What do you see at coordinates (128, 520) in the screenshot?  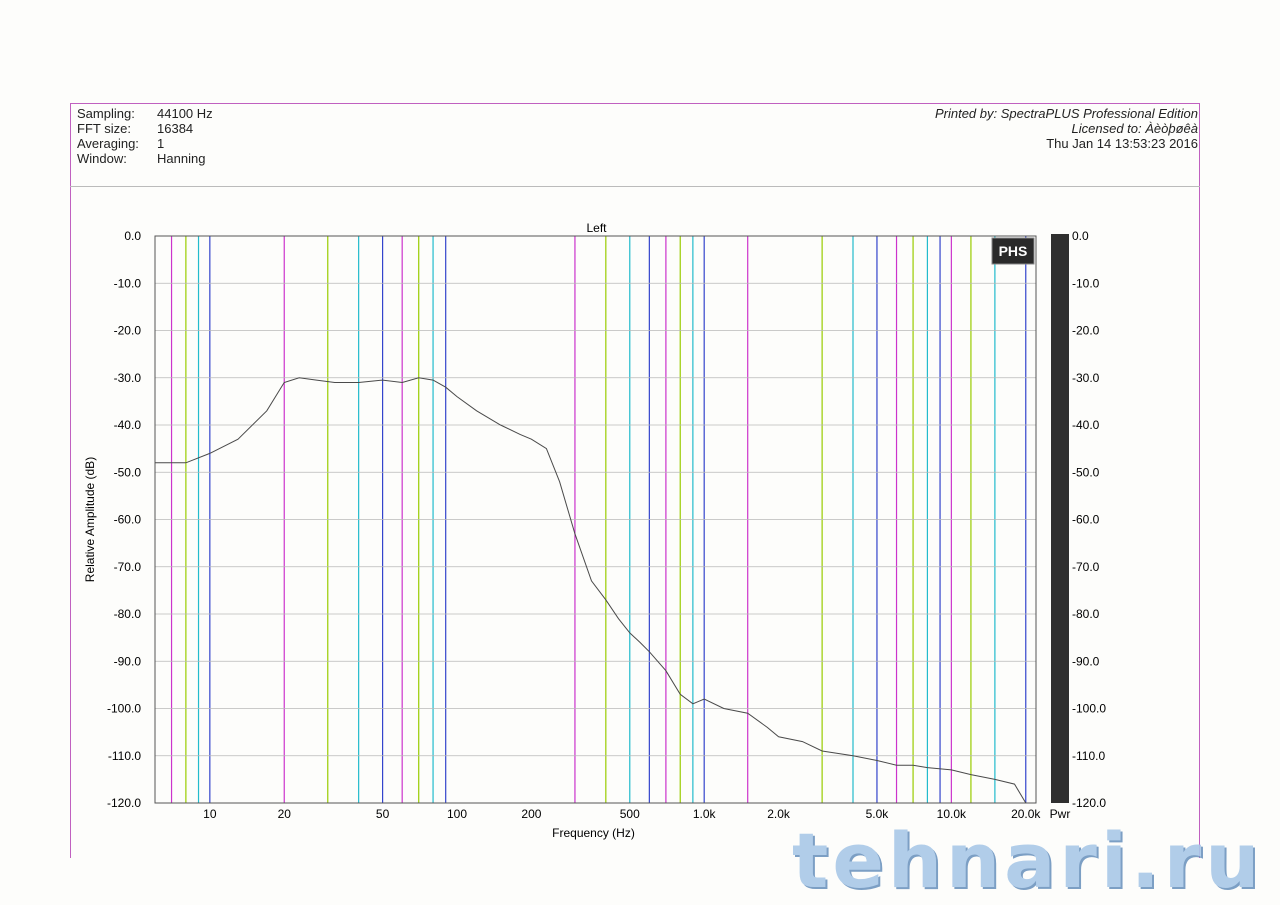 I see `y-tick-label: -60.0` at bounding box center [128, 520].